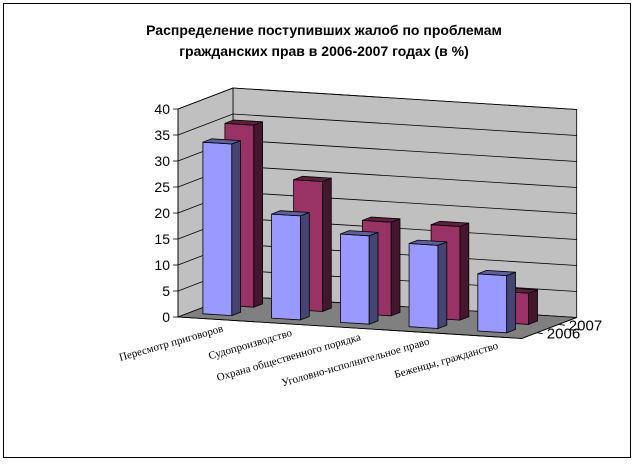 The image size is (637, 464). Describe the element at coordinates (585, 325) in the screenshot. I see `series-label-2007: 2007` at that location.